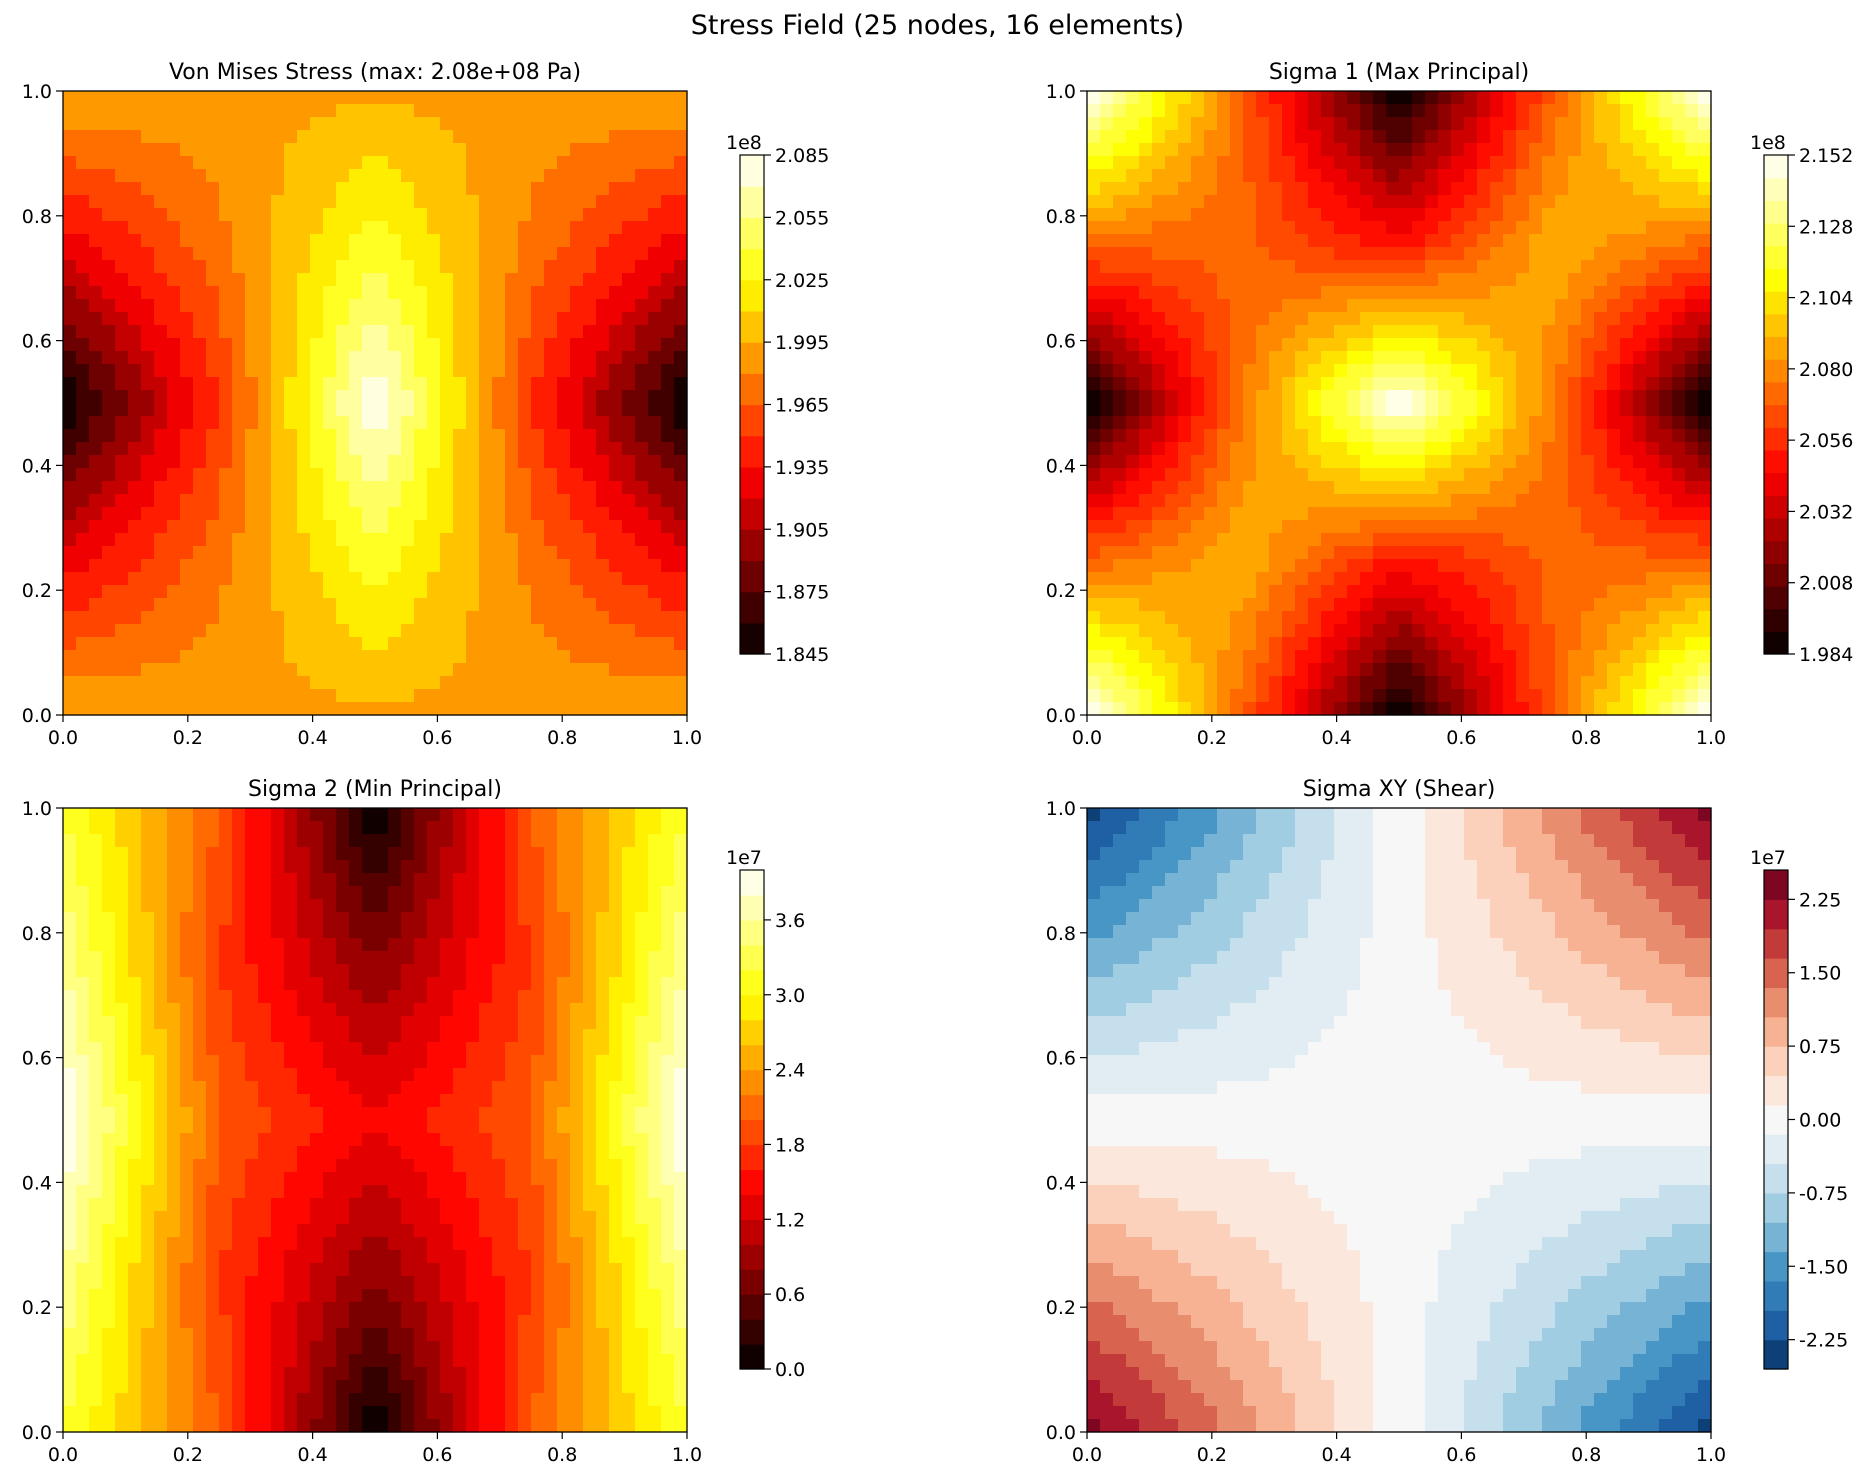  Describe the element at coordinates (1061, 716) in the screenshot. I see `y-tick-label: 0.0` at that location.